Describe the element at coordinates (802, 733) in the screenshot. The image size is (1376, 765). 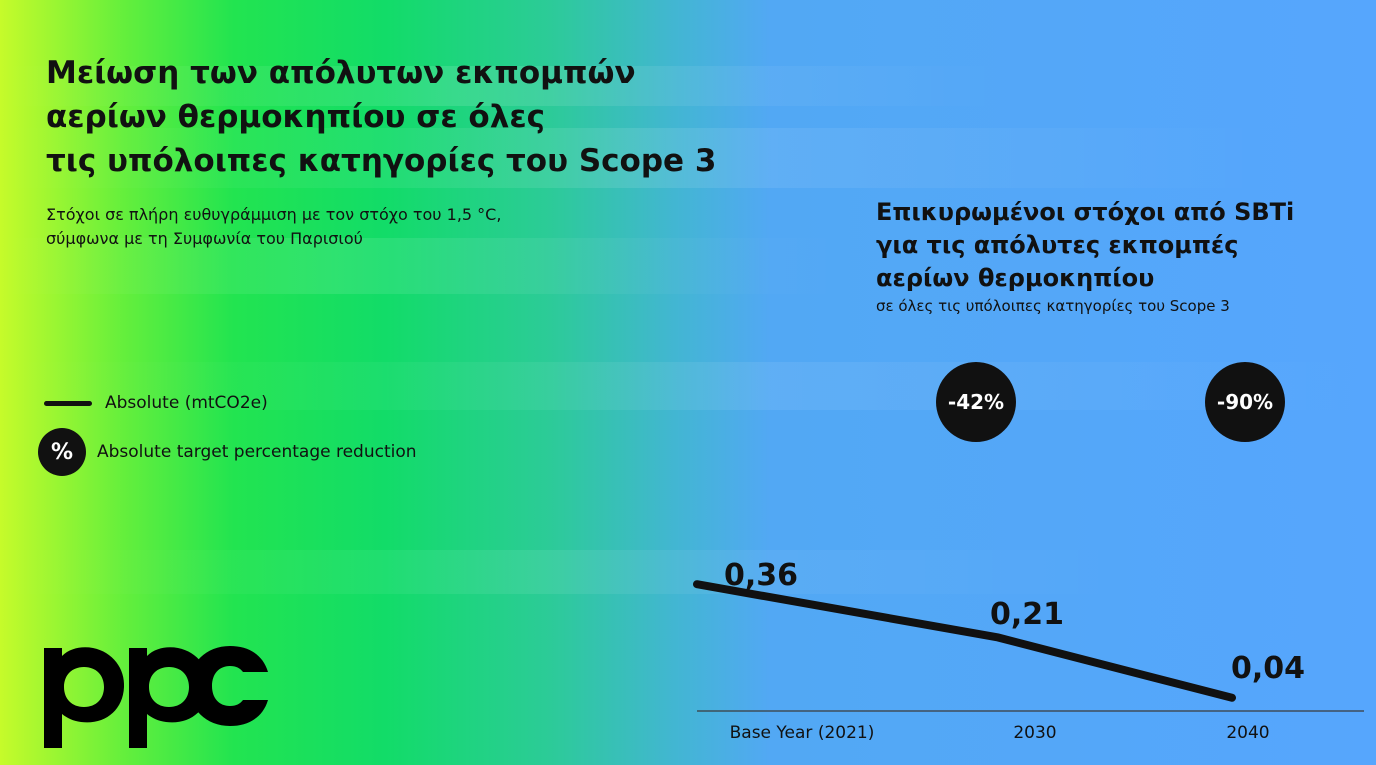
I see `x-tick-label-0: Base Year (2021)` at that location.